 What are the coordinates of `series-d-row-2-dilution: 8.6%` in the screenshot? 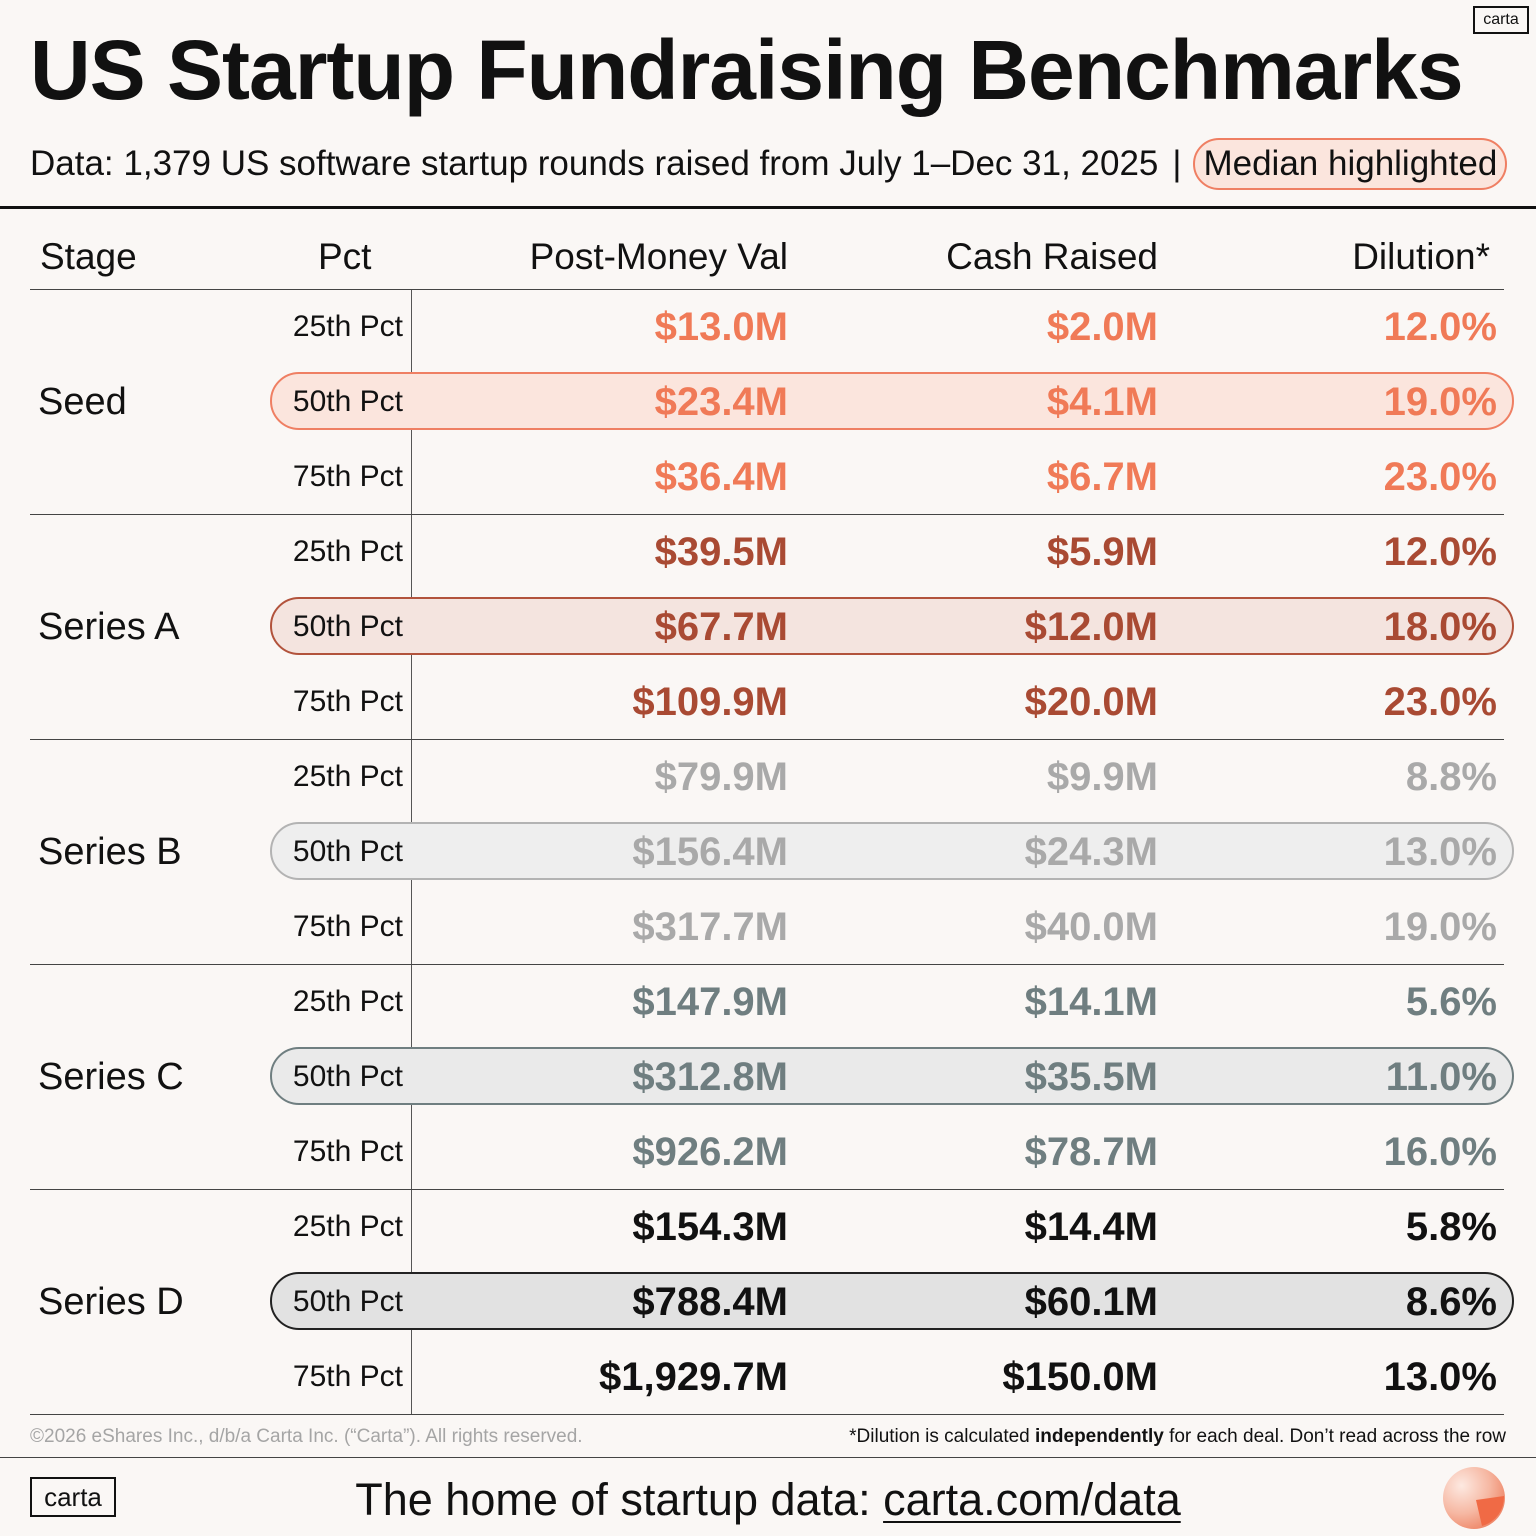 It's located at (1451, 1301).